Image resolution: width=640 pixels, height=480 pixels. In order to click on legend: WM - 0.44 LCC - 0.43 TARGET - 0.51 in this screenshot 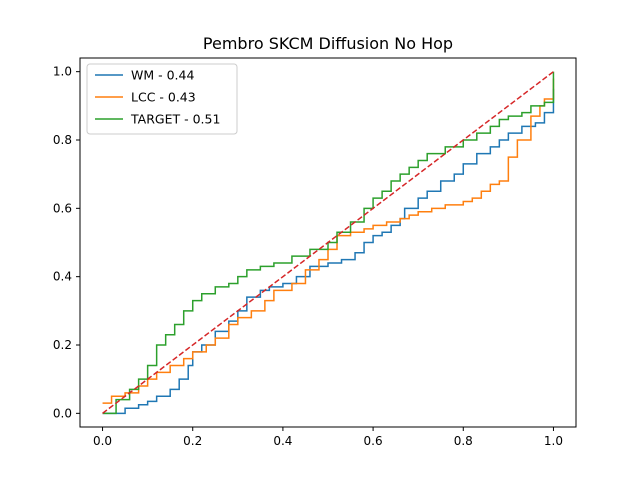, I will do `click(162, 99)`.